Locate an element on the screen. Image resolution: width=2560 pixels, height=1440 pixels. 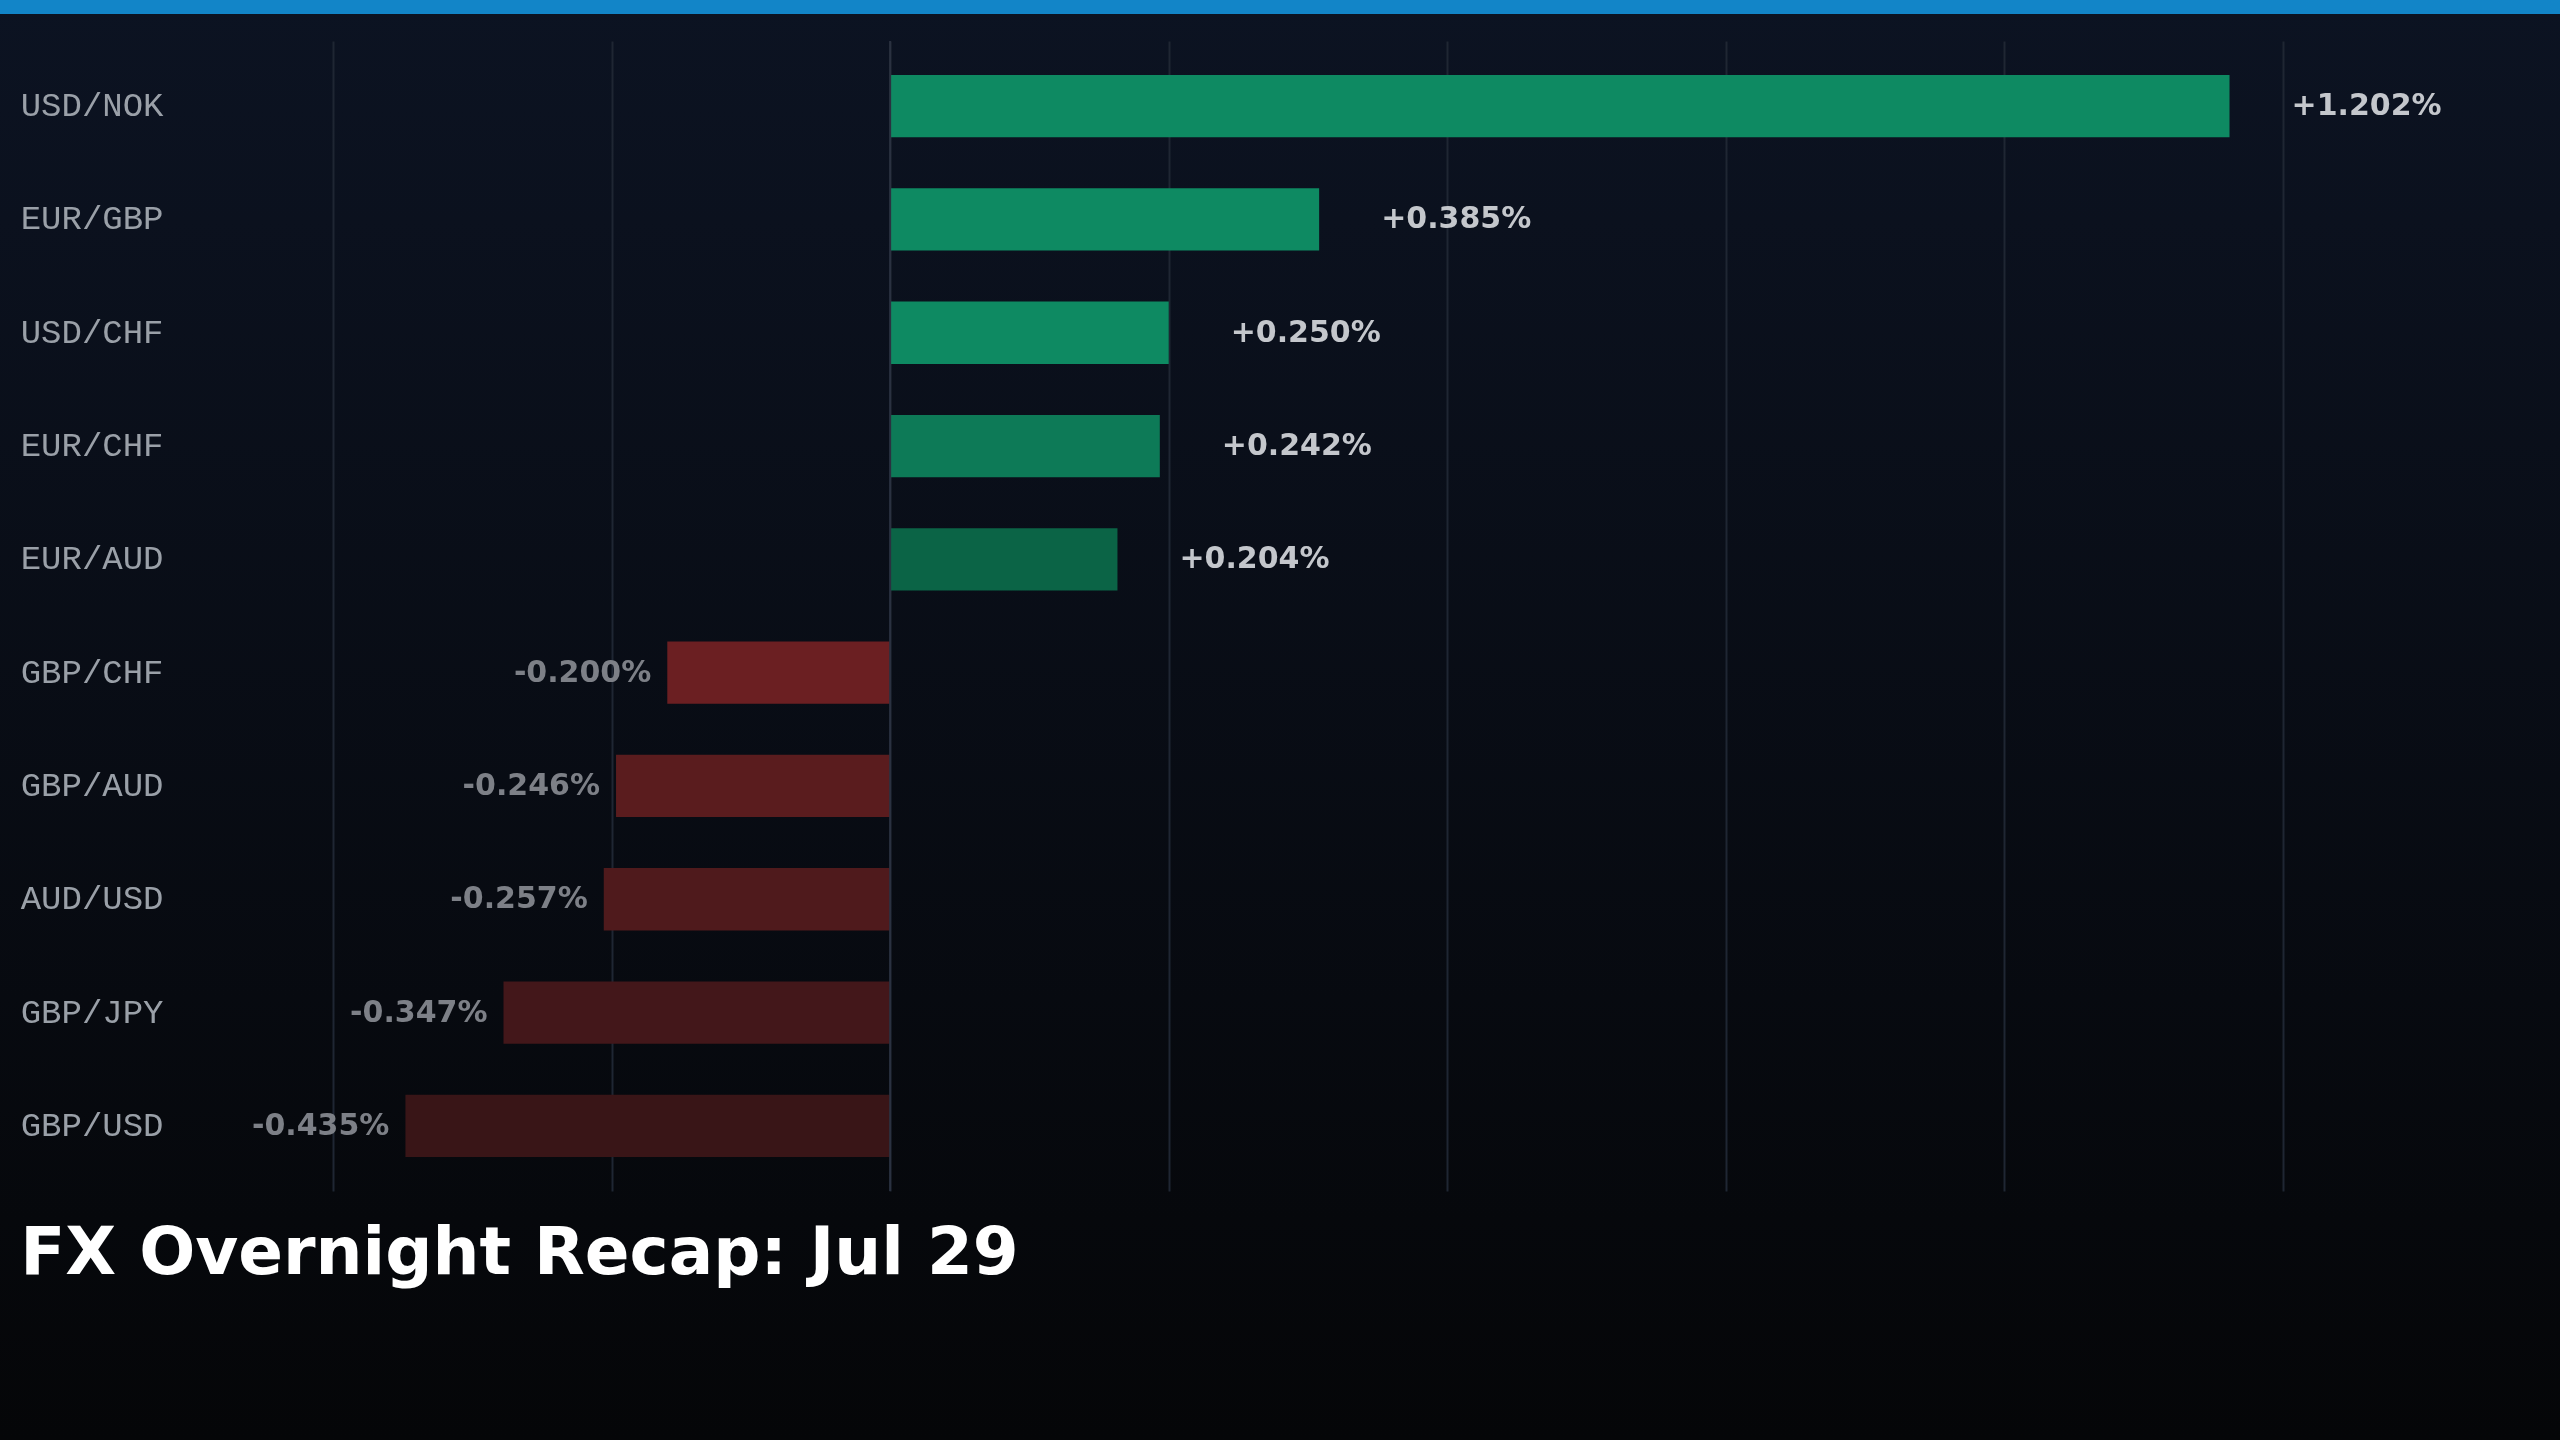
data-label: -0.257% is located at coordinates (519, 898).